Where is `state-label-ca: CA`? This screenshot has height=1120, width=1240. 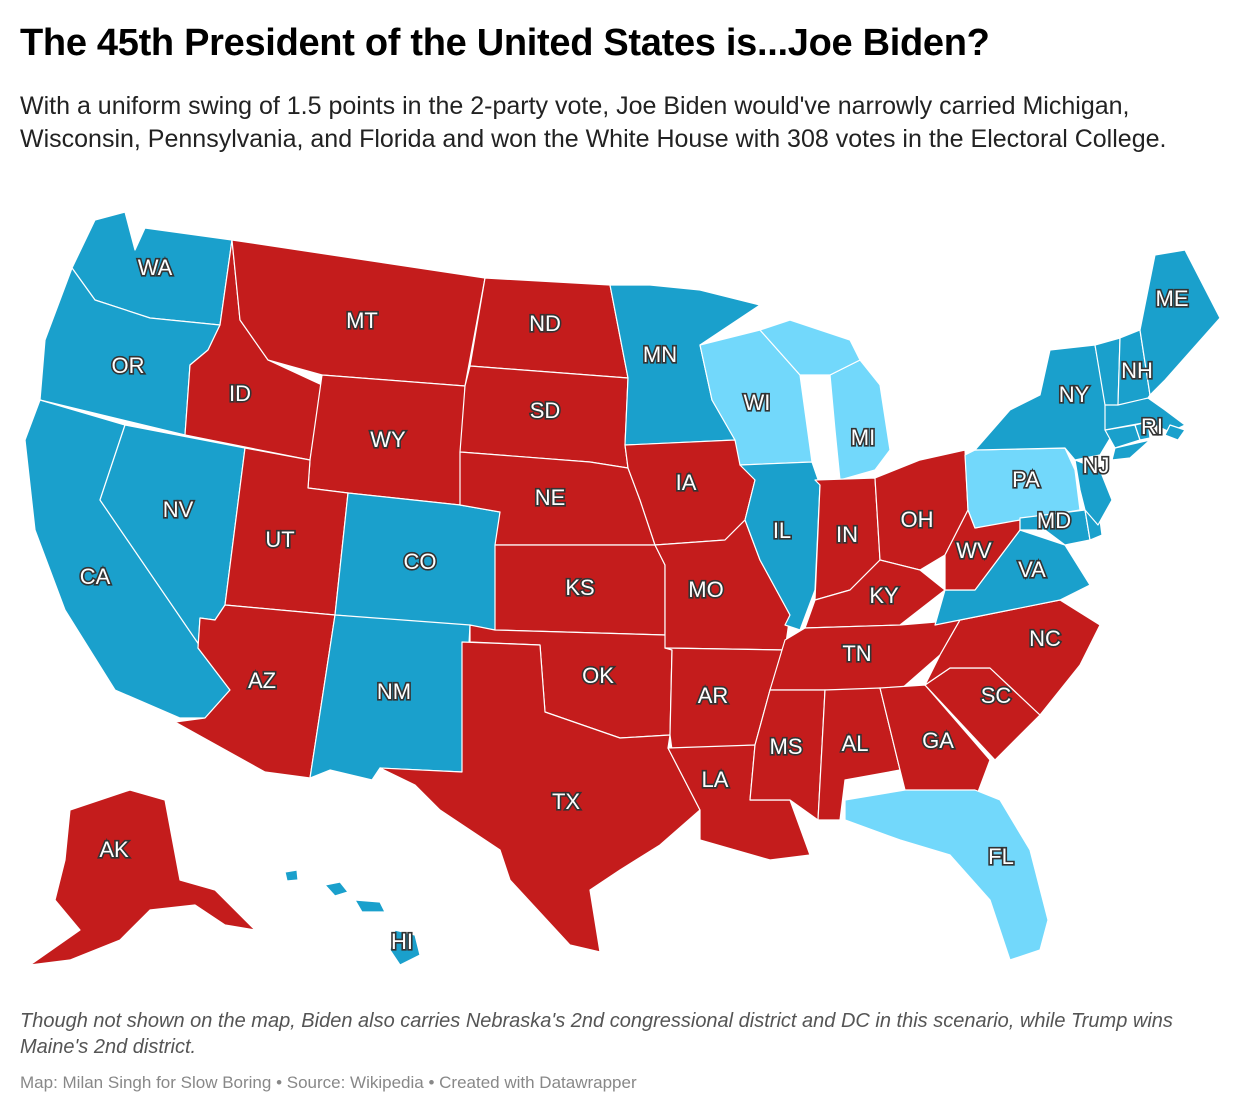 state-label-ca: CA is located at coordinates (95, 576).